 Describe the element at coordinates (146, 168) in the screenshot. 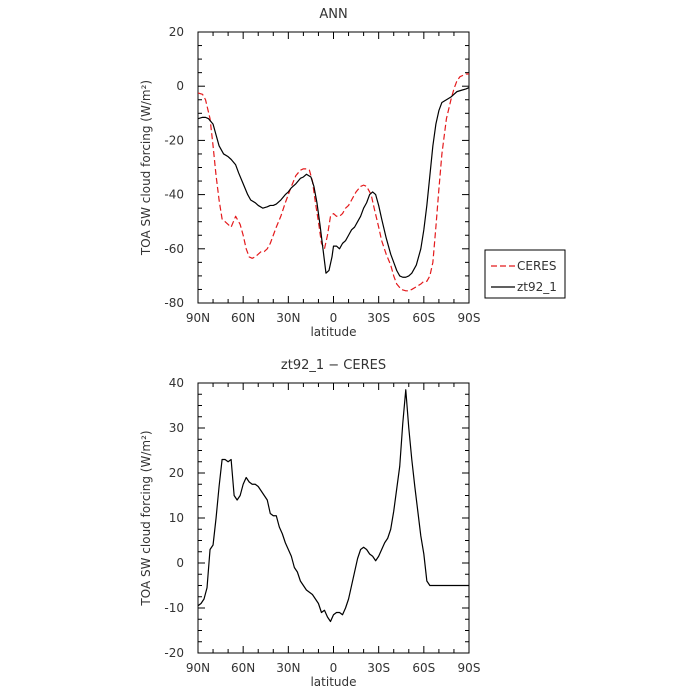

I see `panel1-y-axis-label: TOA SW cloud forcing (W/m²)` at that location.